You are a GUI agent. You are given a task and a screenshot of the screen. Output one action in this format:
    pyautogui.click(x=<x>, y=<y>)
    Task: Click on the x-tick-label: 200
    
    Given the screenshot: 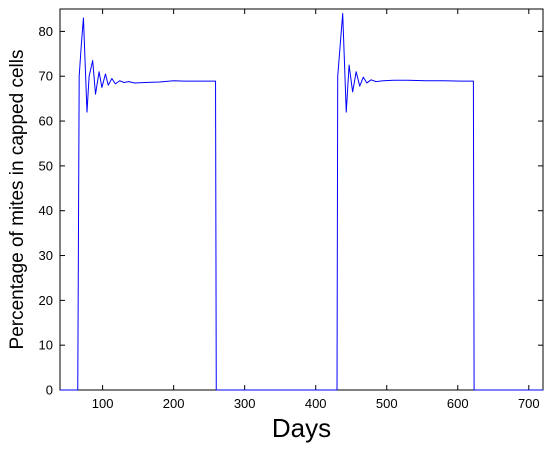 What is the action you would take?
    pyautogui.click(x=174, y=403)
    